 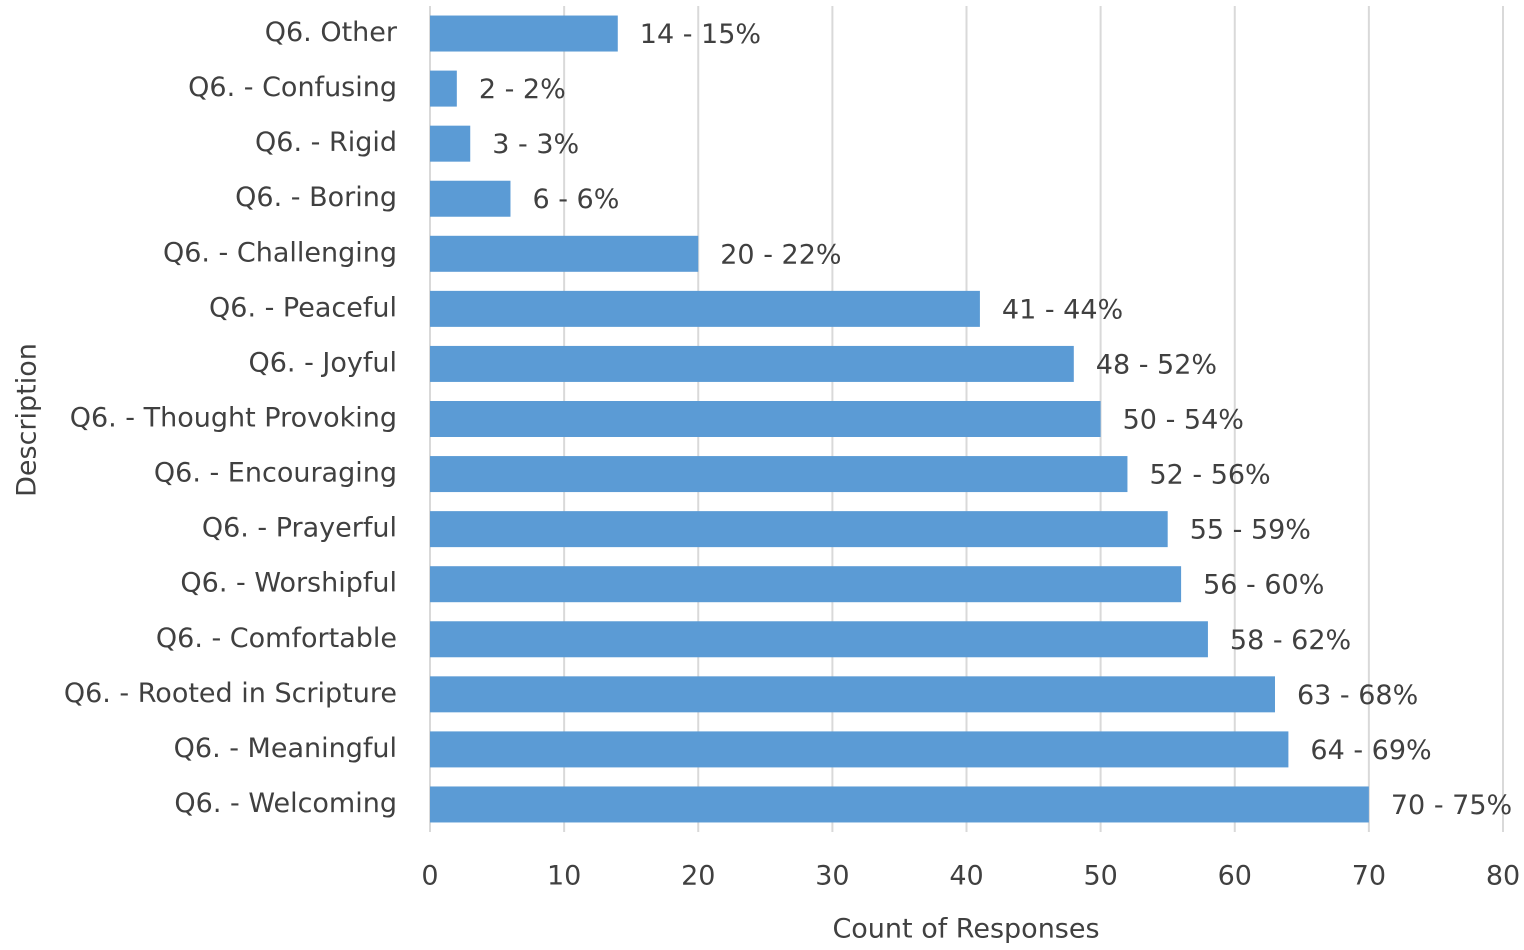 What do you see at coordinates (285, 803) in the screenshot?
I see `y-tick-label: Q6. - Welcoming` at bounding box center [285, 803].